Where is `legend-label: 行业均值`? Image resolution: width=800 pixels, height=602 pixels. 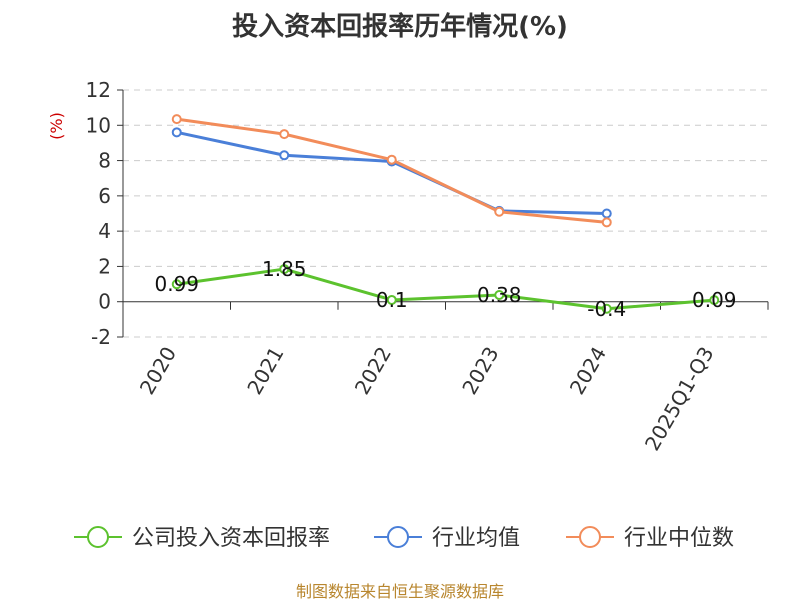
legend-label: 行业均值 is located at coordinates (476, 538).